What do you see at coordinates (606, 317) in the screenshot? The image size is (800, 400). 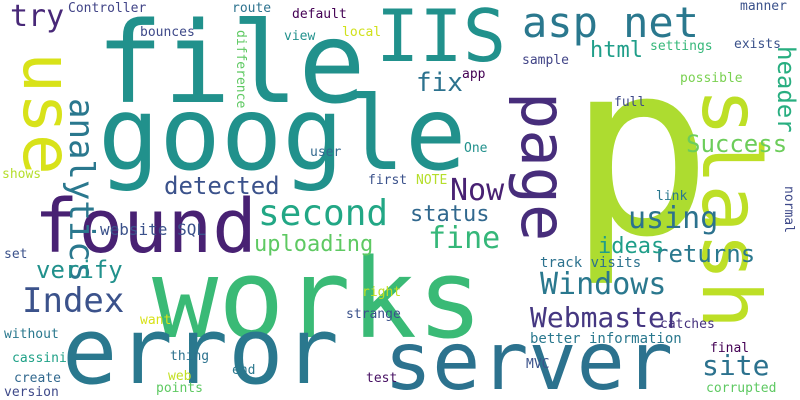 I see `word-webmaster: Webmaster` at bounding box center [606, 317].